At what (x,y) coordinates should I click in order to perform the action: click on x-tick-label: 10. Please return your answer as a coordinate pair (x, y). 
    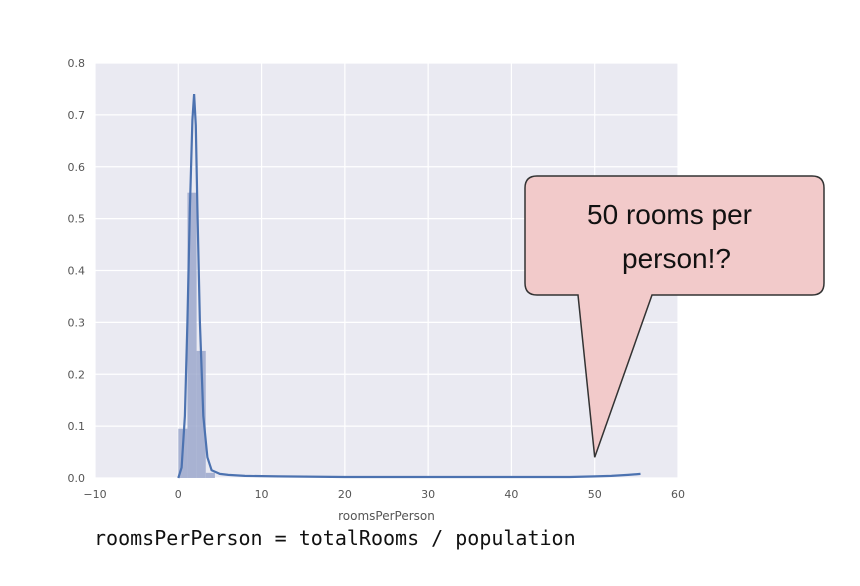
    Looking at the image, I should click on (262, 494).